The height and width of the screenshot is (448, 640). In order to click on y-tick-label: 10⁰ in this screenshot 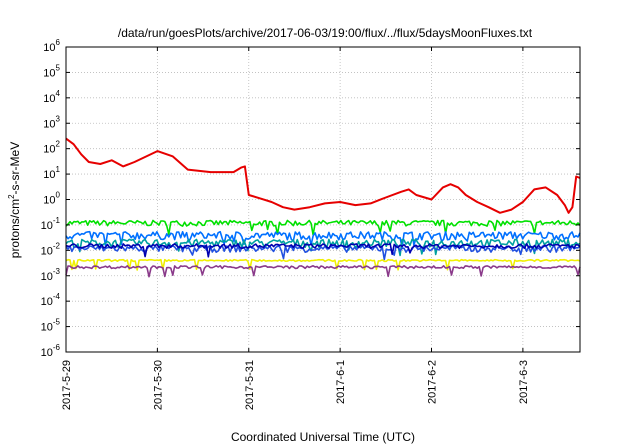, I will do `click(51, 199)`.